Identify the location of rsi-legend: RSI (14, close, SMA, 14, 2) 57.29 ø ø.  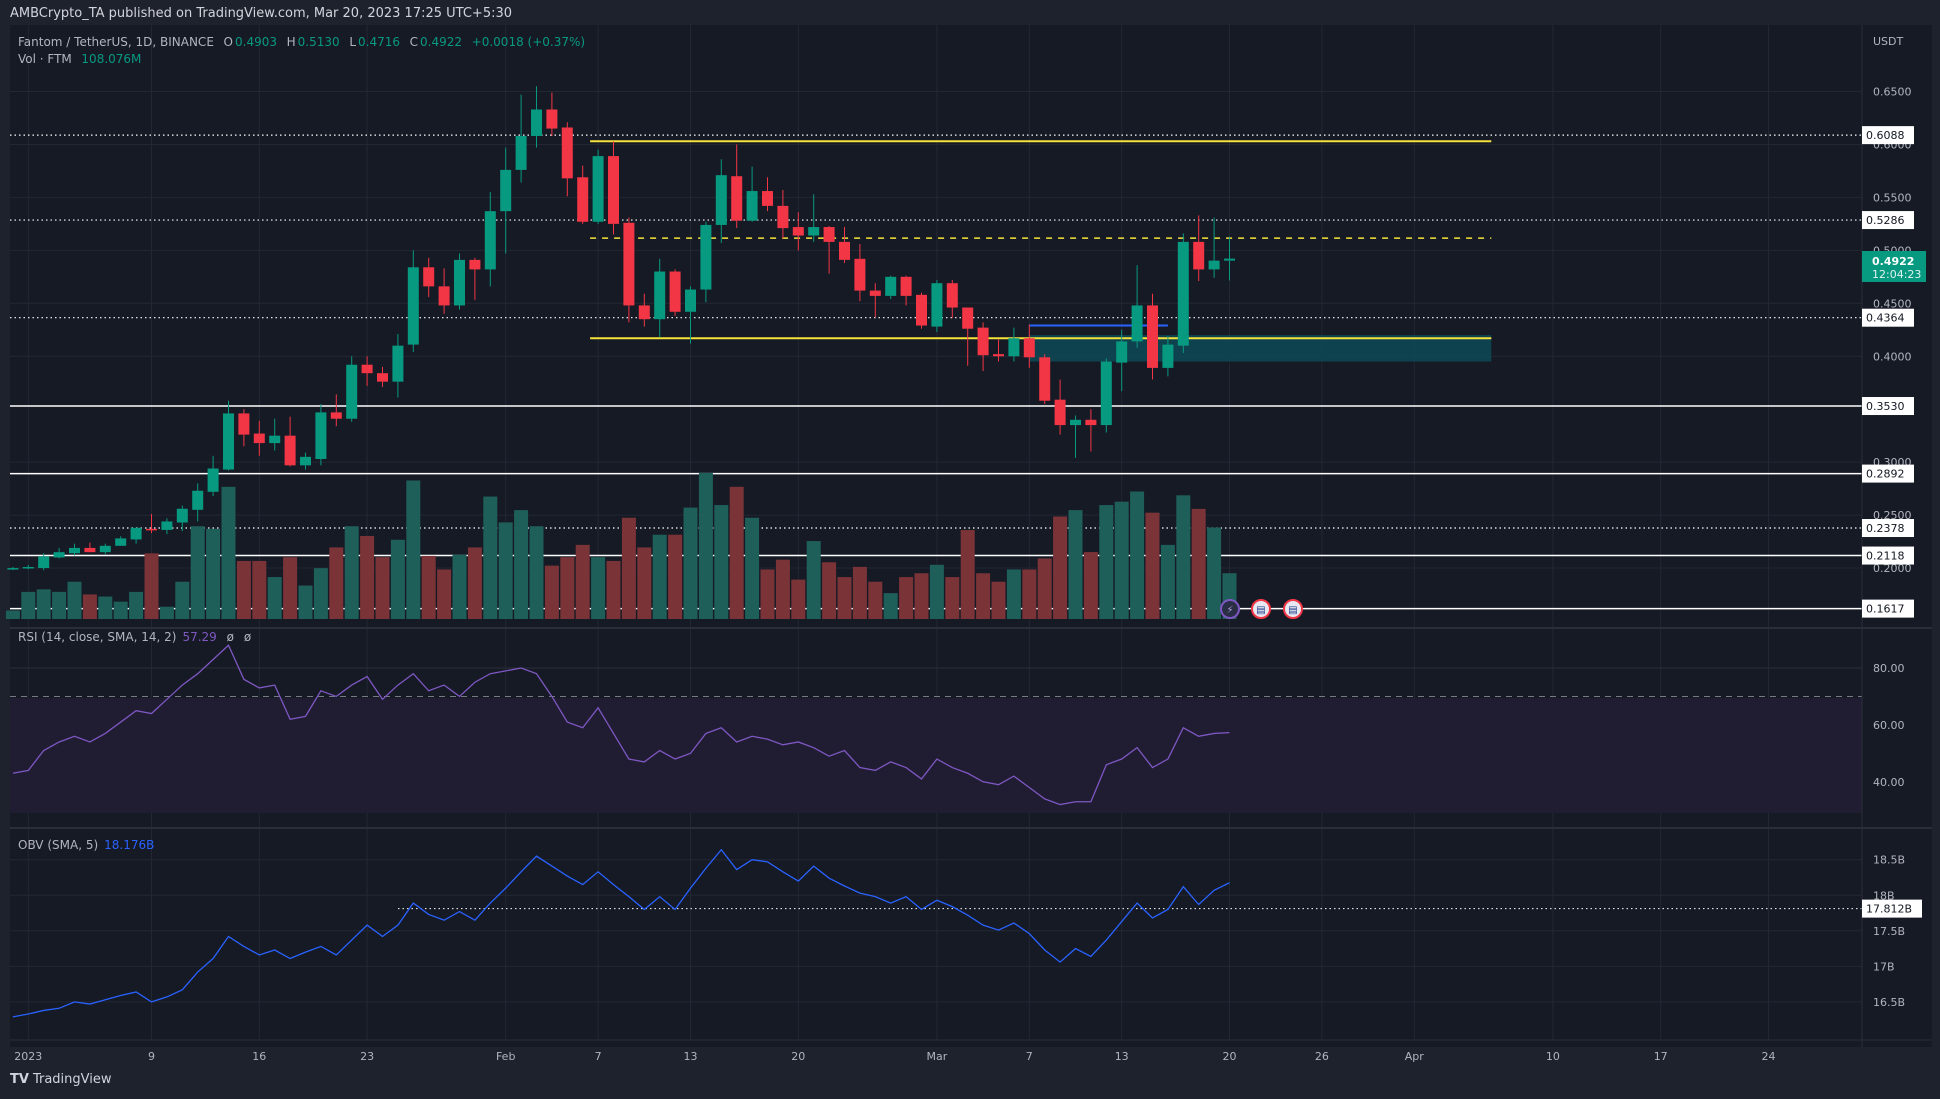
(134, 637).